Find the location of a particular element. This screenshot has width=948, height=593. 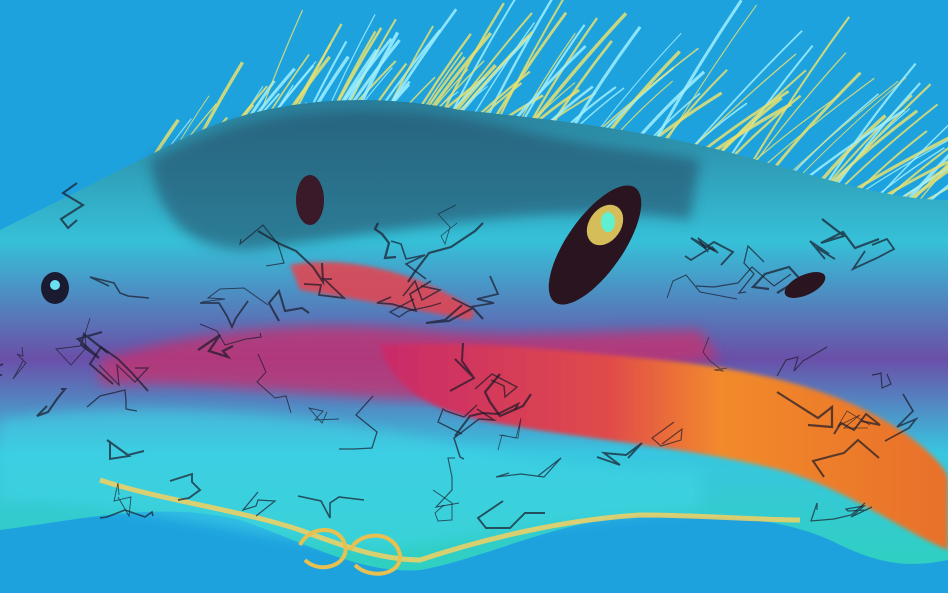

dermis-dark-top is located at coordinates (425, 180).